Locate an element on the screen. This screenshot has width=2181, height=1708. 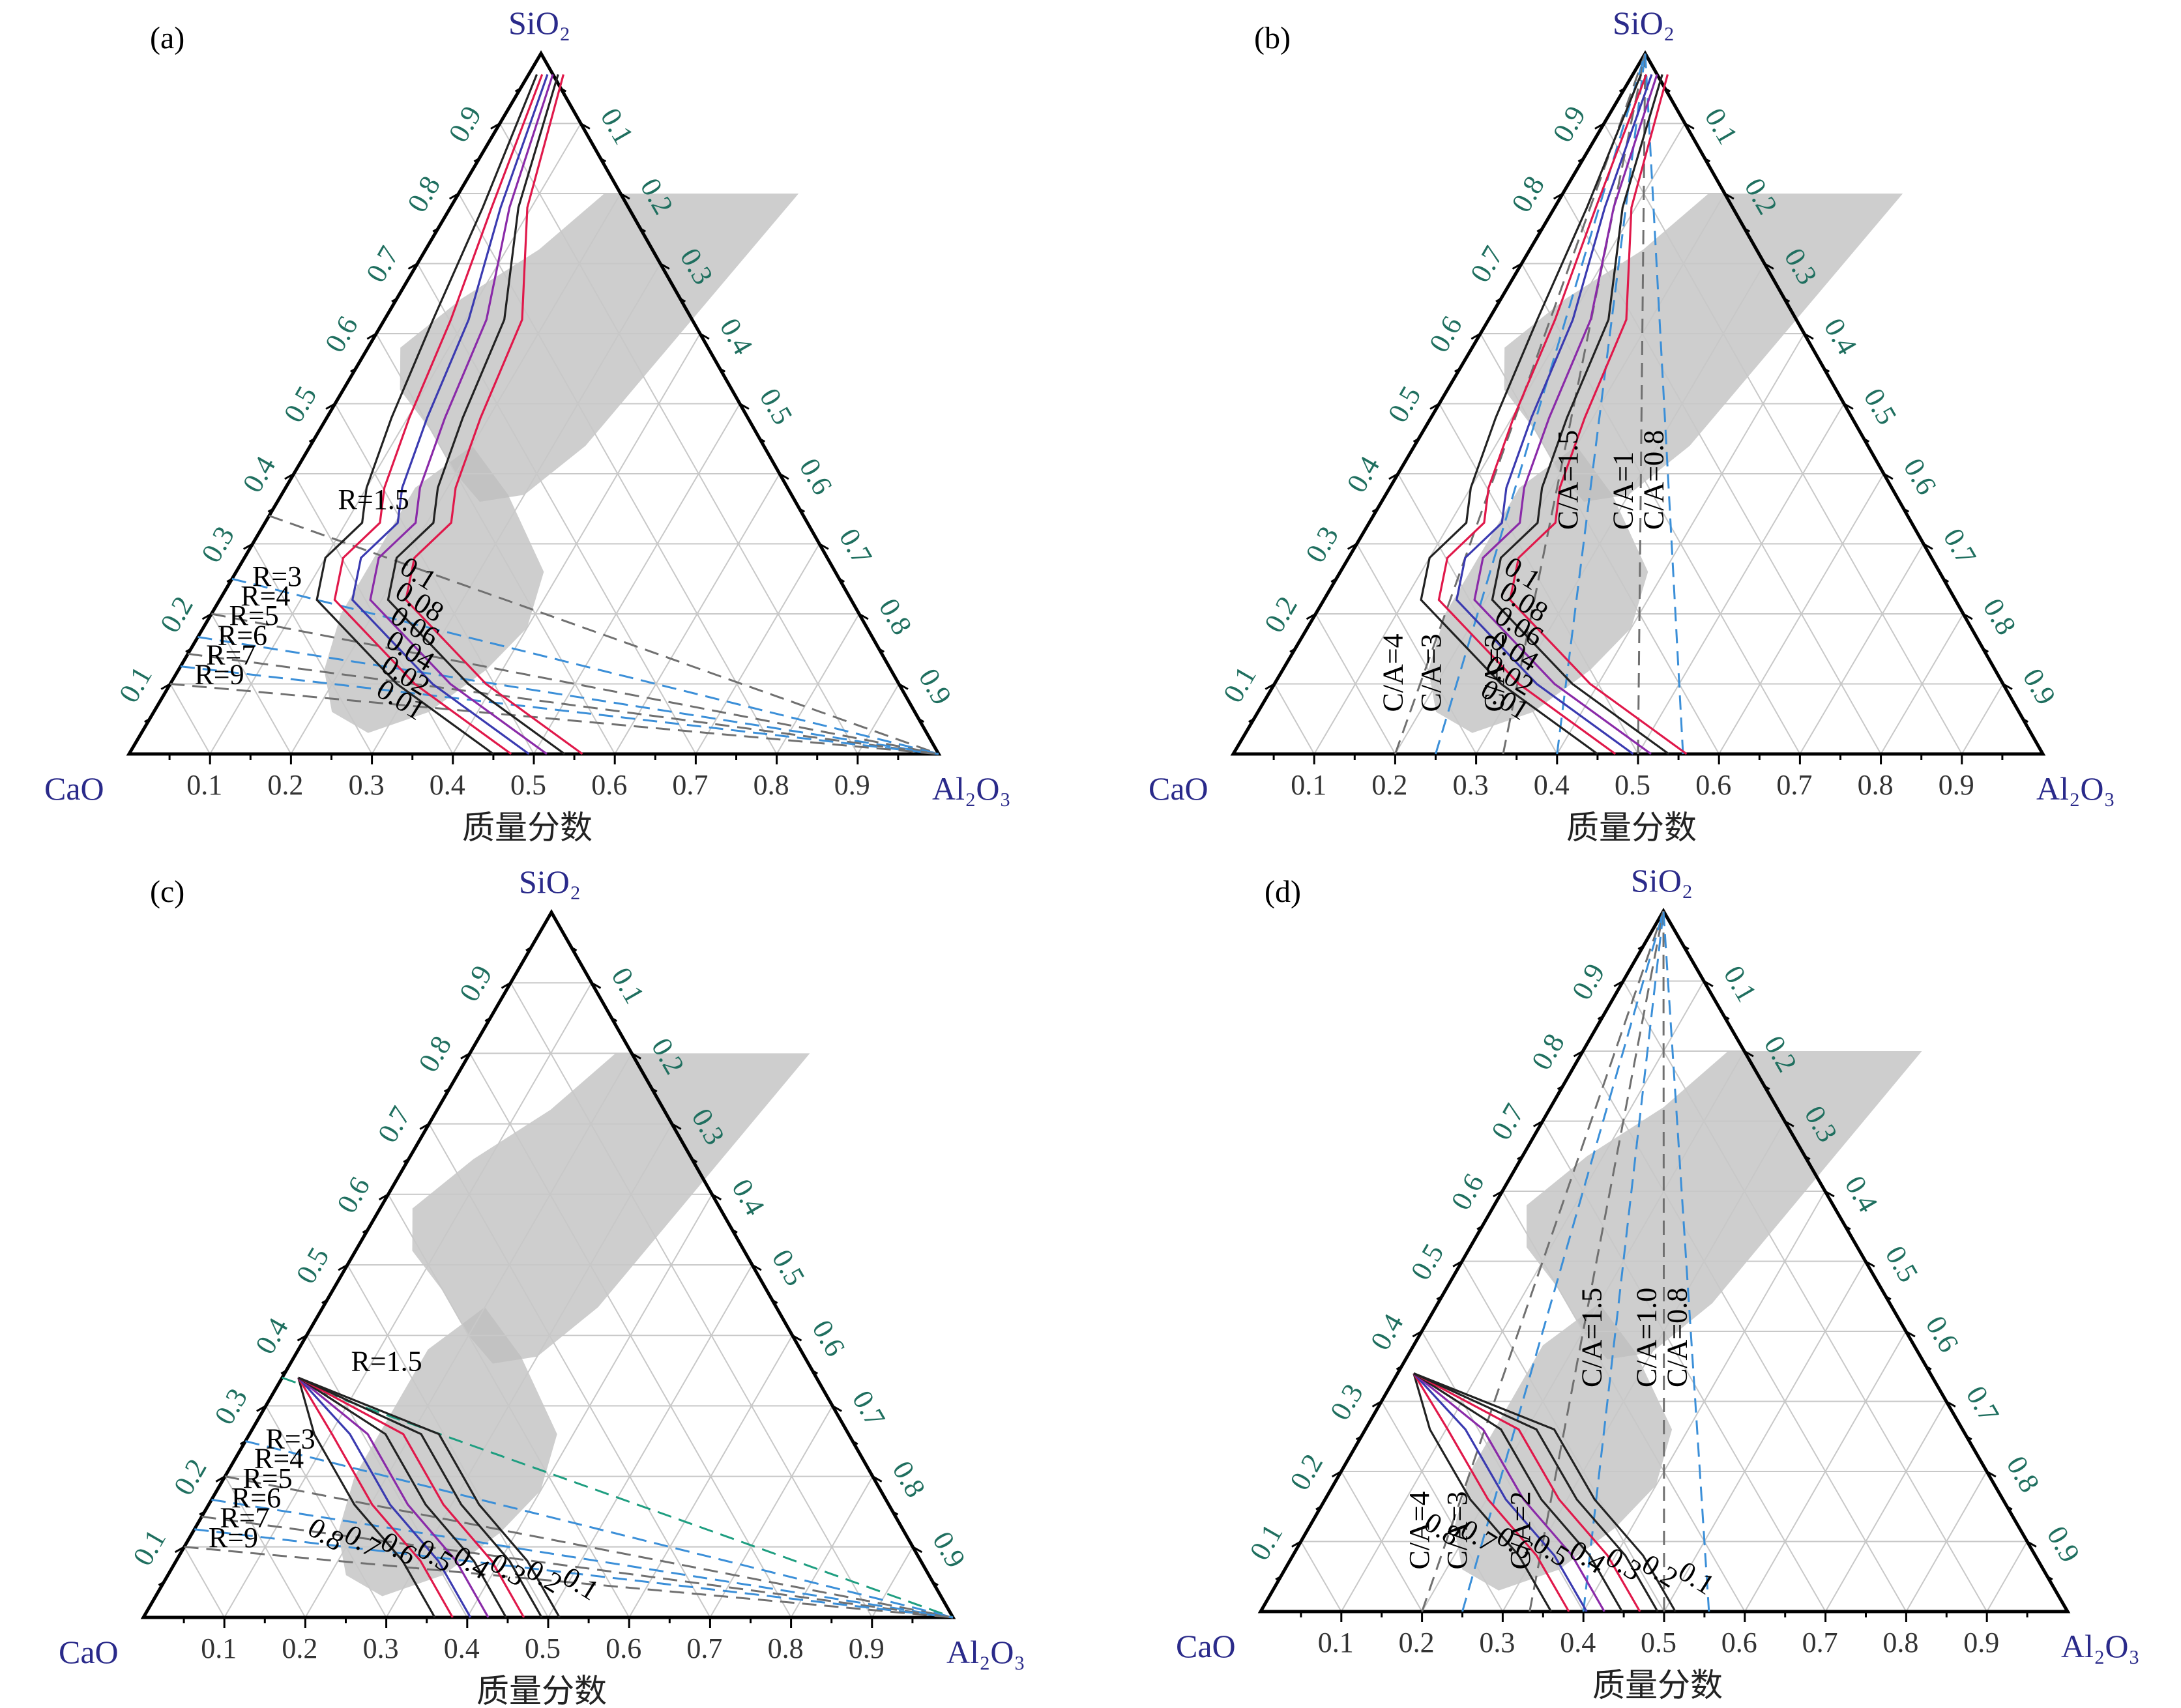
bottom-tick-label: 0.9 is located at coordinates (867, 1648).